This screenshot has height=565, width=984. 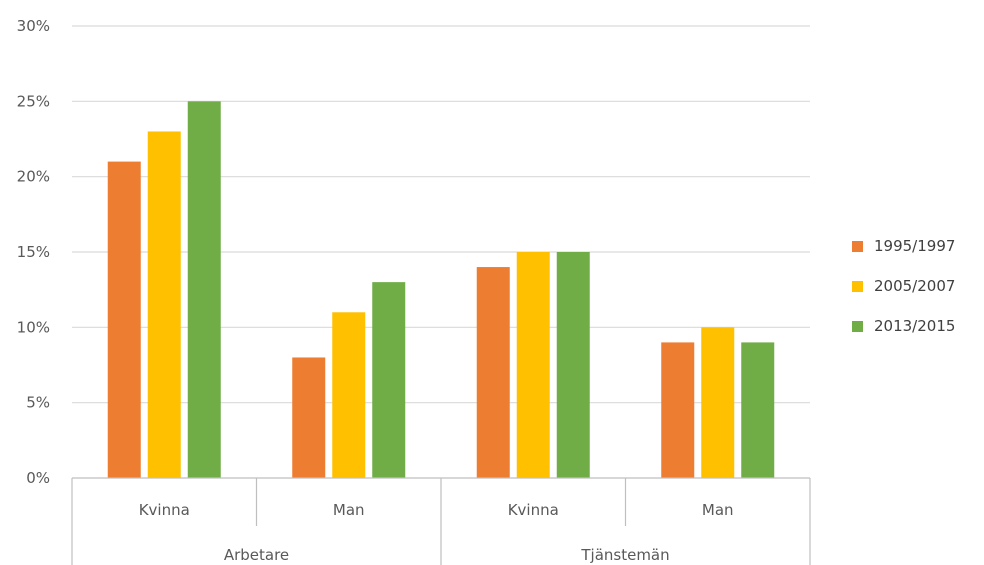 What do you see at coordinates (33, 101) in the screenshot?
I see `y-tick-label: 25%` at bounding box center [33, 101].